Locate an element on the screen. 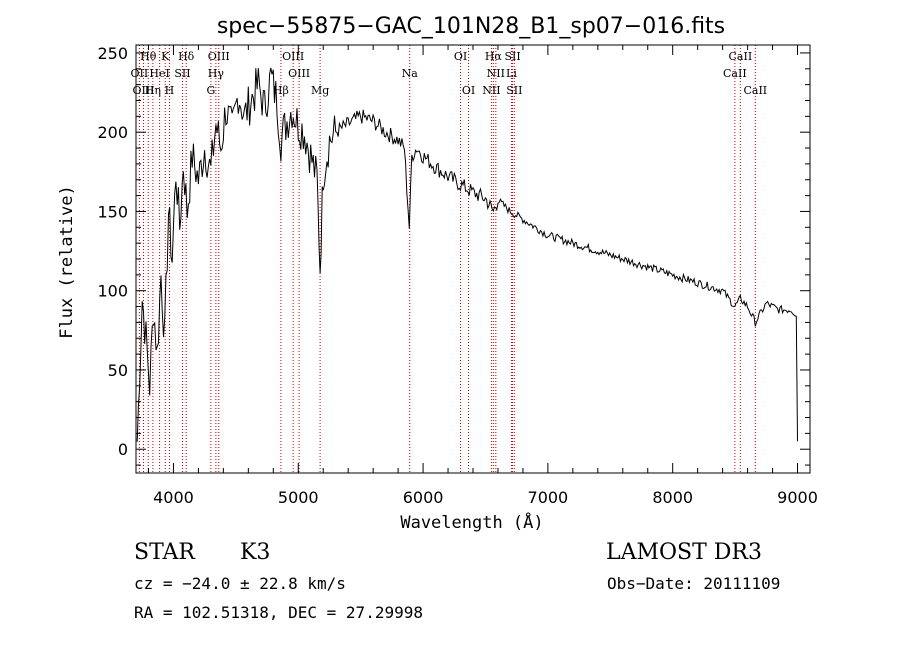 The image size is (900, 649). line-label: HeI is located at coordinates (159, 73).